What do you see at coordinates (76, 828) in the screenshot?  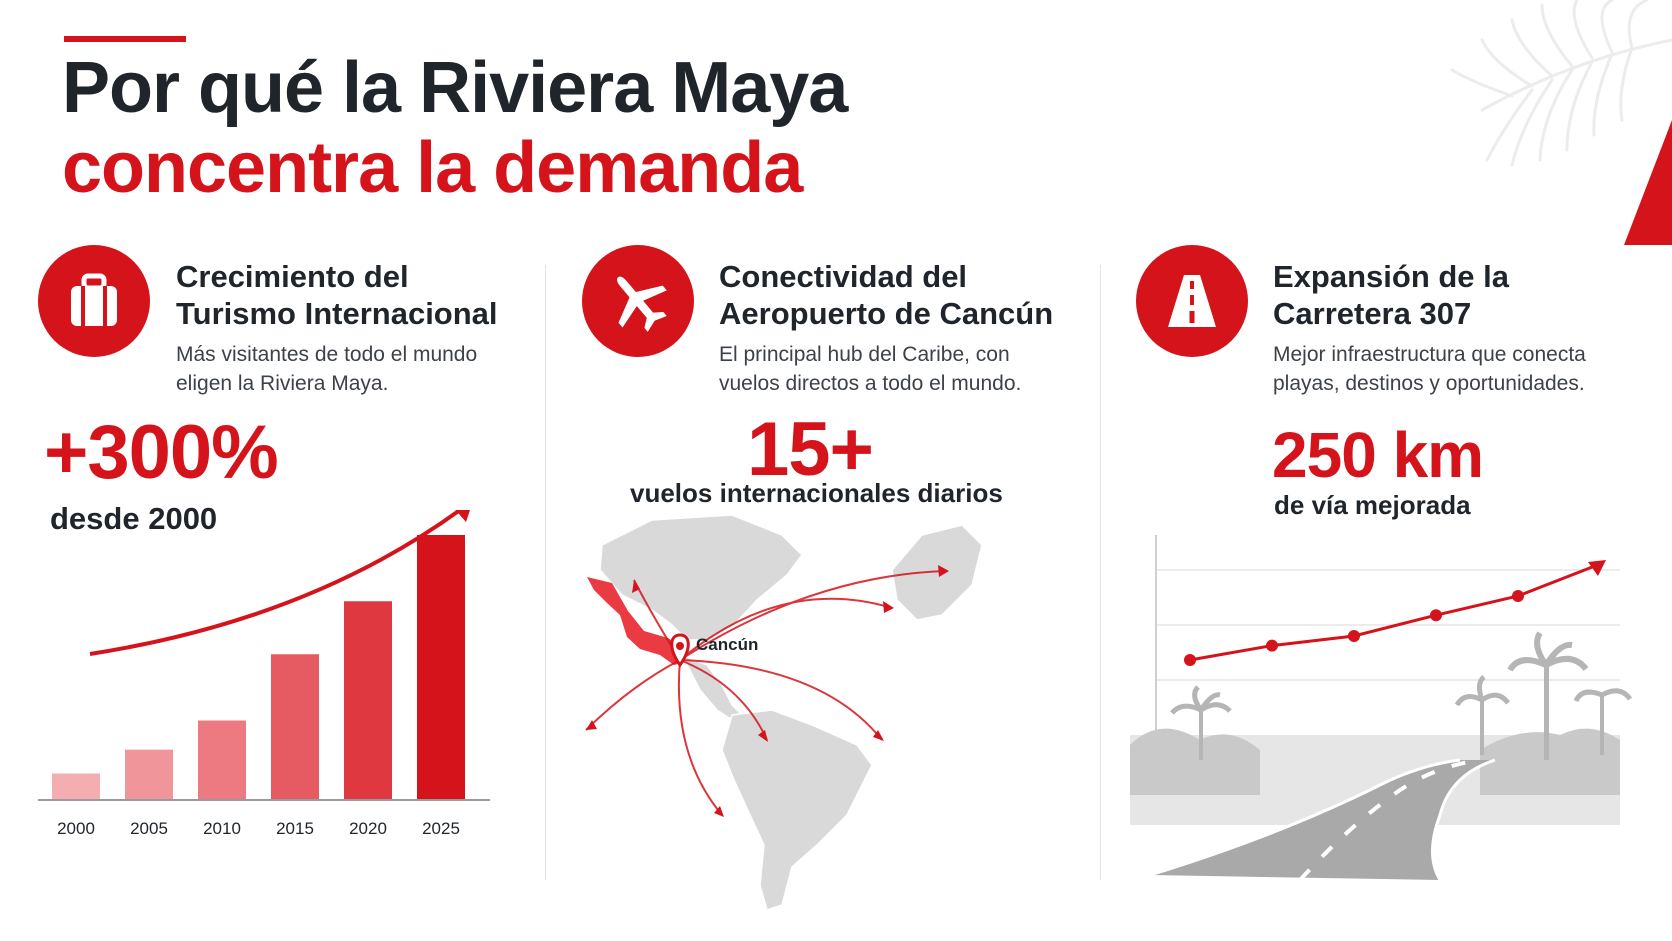 I see `x-tick-label: 2000` at bounding box center [76, 828].